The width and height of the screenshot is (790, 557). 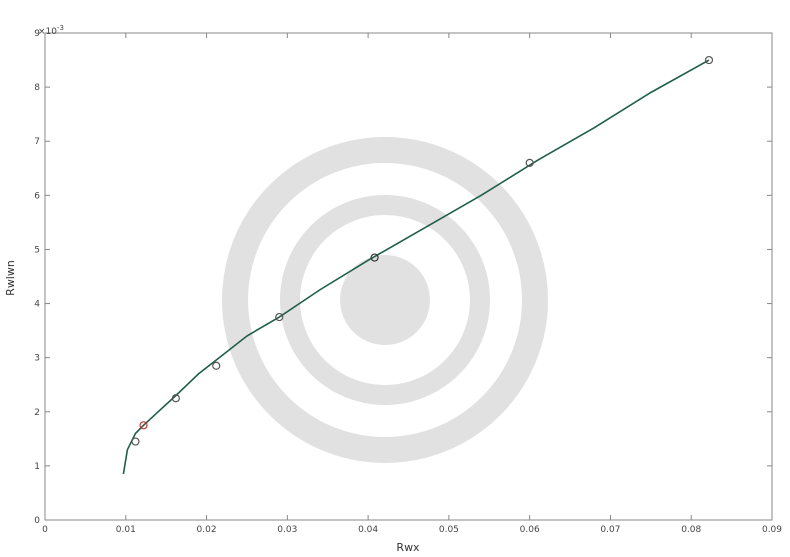 What do you see at coordinates (772, 530) in the screenshot?
I see `x-tick-label: 0.09` at bounding box center [772, 530].